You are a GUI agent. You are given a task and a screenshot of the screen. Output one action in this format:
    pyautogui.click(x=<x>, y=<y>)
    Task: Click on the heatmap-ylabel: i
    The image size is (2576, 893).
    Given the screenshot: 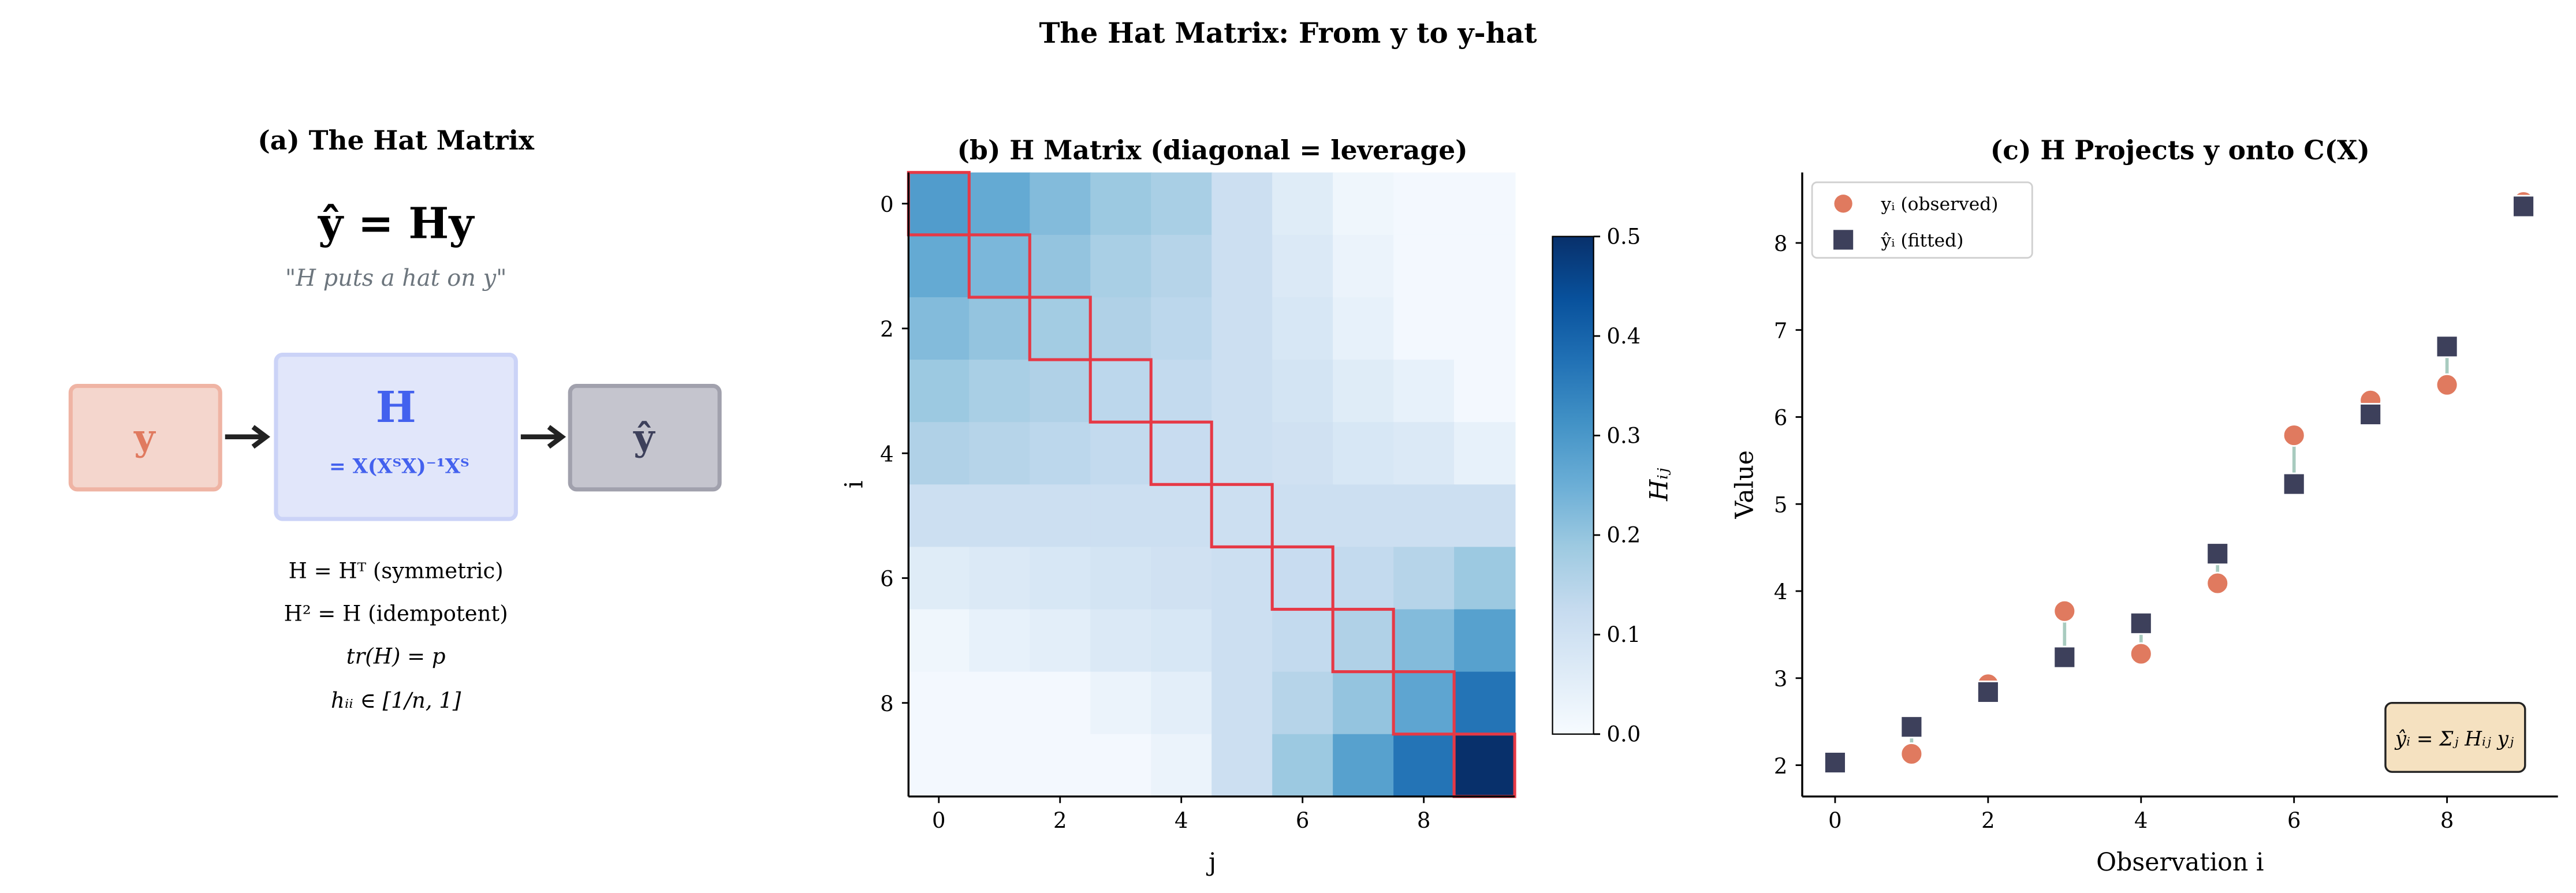 What is the action you would take?
    pyautogui.click(x=854, y=484)
    